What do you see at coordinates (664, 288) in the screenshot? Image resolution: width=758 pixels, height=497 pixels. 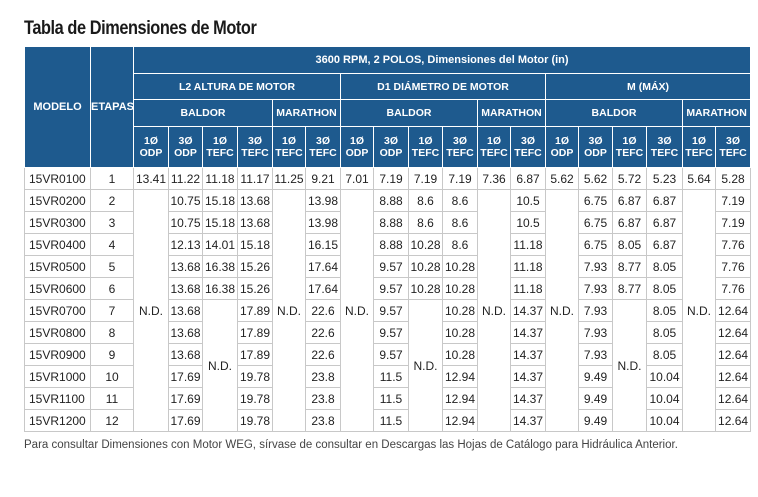 I see `value-cell: 8.05` at bounding box center [664, 288].